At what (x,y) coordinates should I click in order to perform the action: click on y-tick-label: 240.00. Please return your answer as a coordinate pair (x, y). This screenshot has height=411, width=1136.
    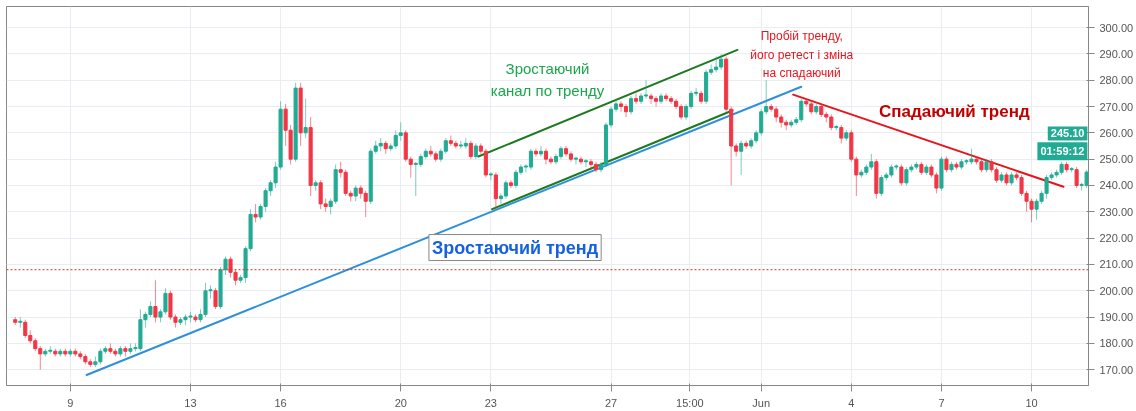
    Looking at the image, I should click on (1116, 185).